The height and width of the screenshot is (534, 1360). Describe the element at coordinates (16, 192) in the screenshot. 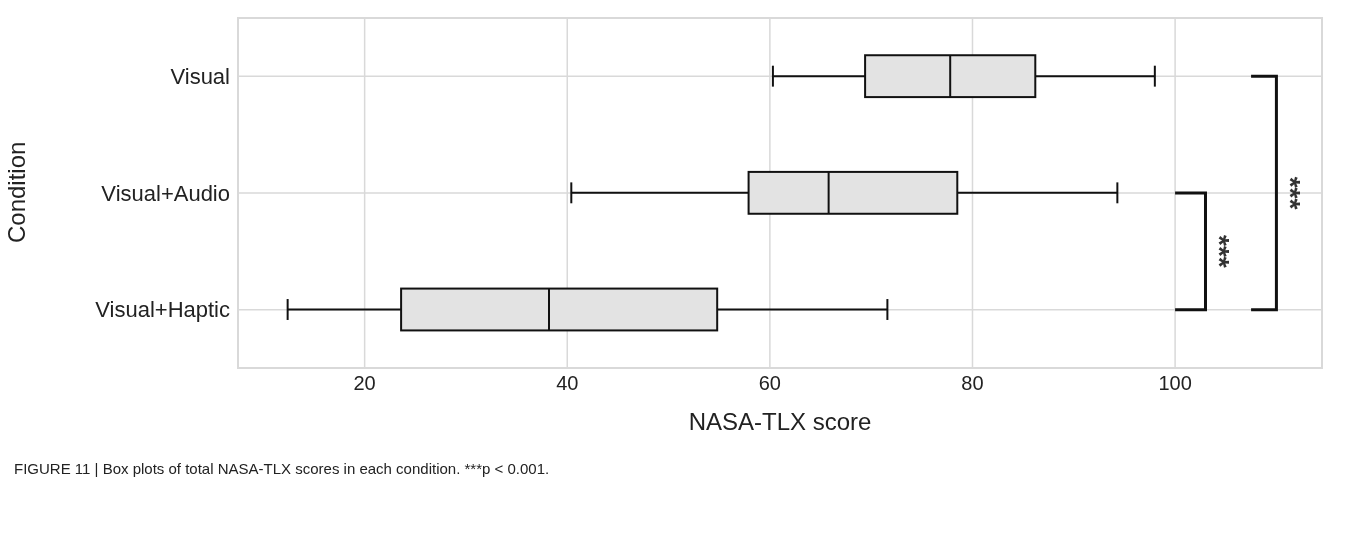

I see `y-axis-title: Condition` at that location.